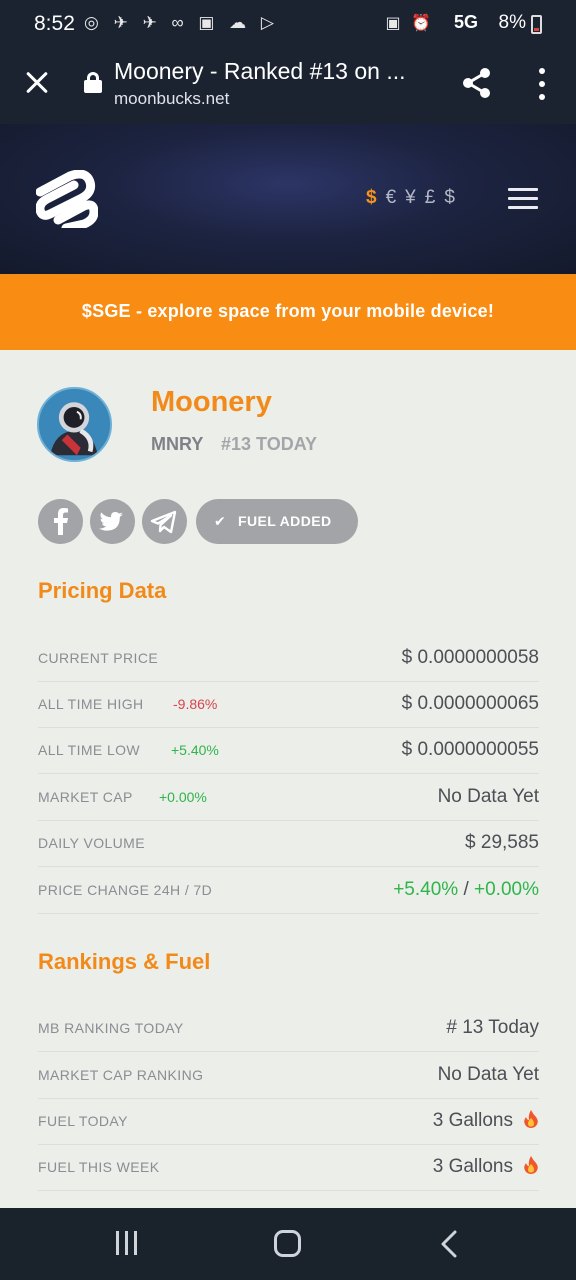  I want to click on table-row: CURRENT PRICE $ 0.0000000058, so click(288, 659).